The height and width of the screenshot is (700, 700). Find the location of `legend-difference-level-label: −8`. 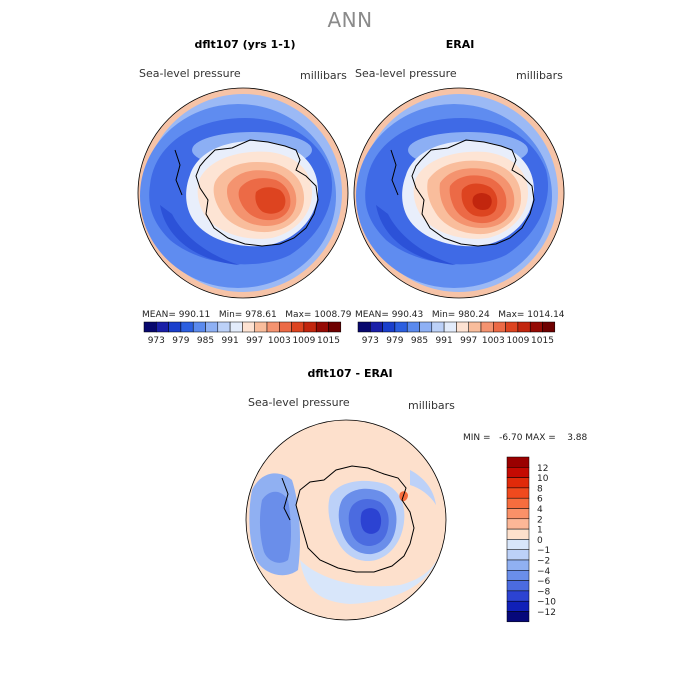

legend-difference-level-label: −8 is located at coordinates (544, 592).